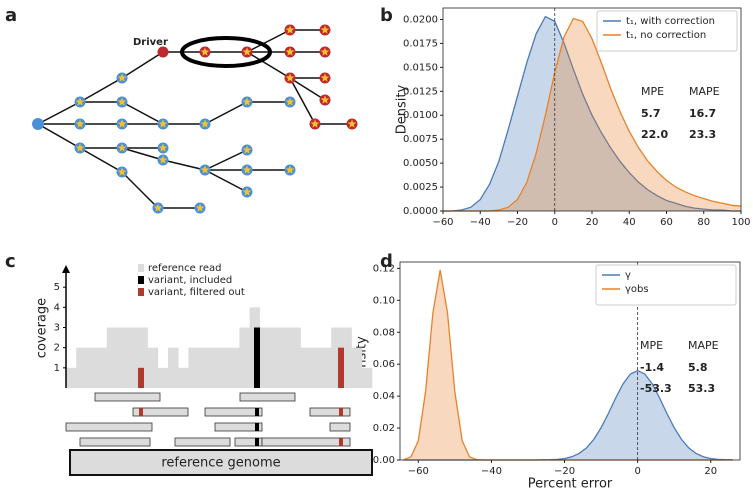 The image size is (753, 488). I want to click on y-tick-label: 5, so click(57, 287).